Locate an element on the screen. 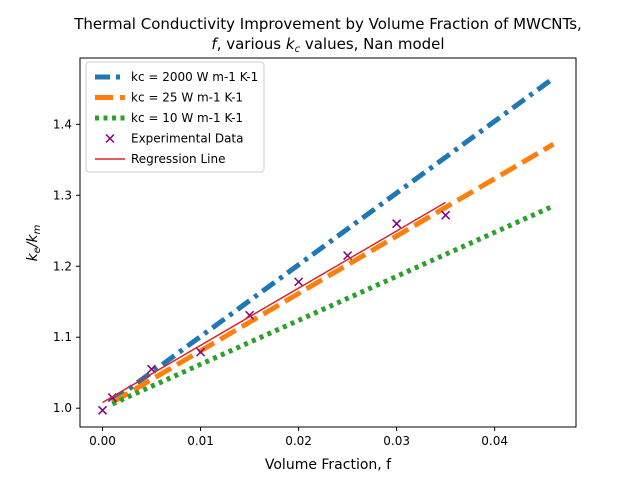 Image resolution: width=640 pixels, height=480 pixels. y-axis-ticks: 1.0 1.1 1.2 1.3 1.4 is located at coordinates (66, 266).